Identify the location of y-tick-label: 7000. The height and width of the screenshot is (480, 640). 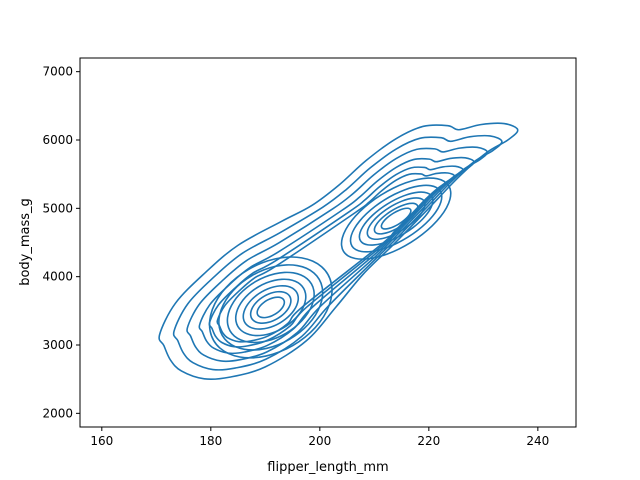
(57, 72).